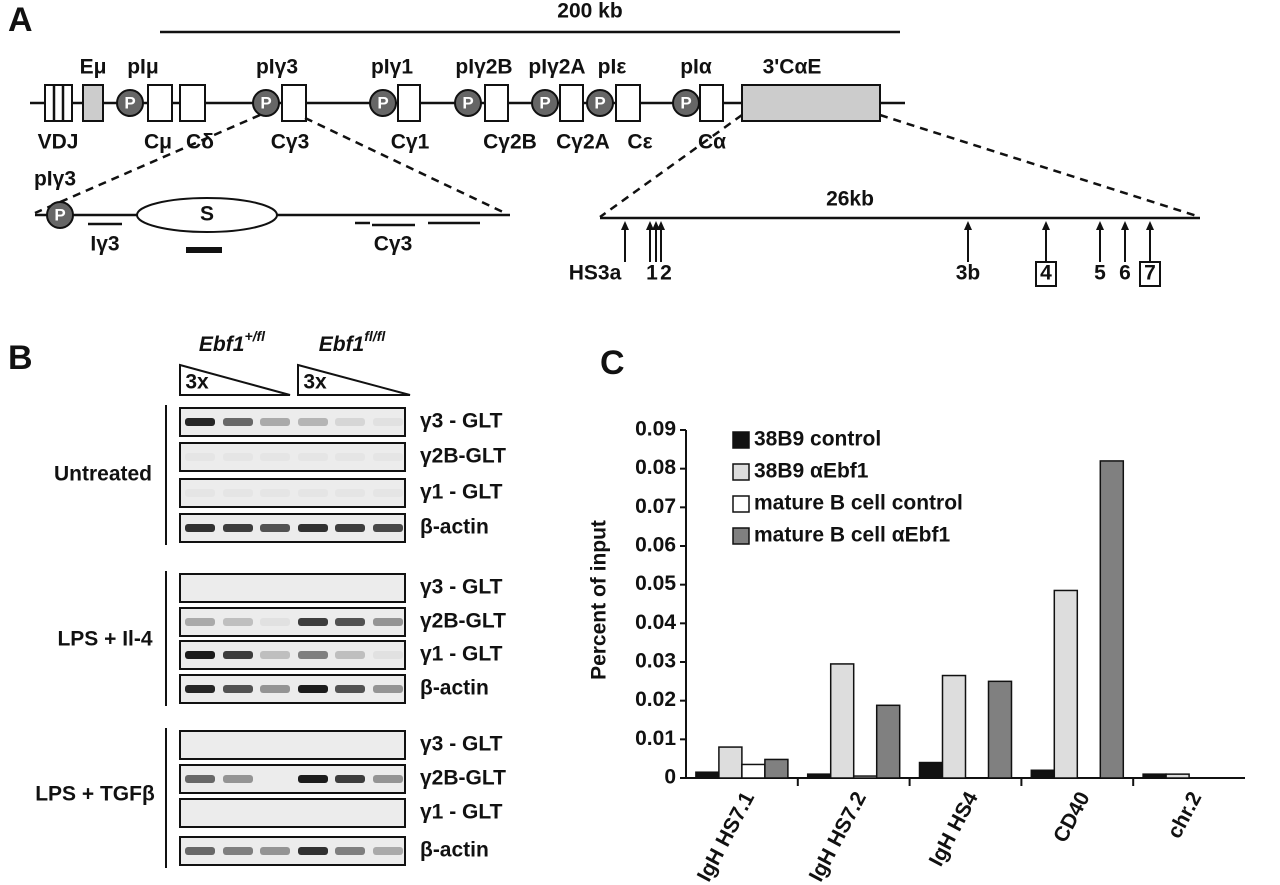  Describe the element at coordinates (858, 503) in the screenshot. I see `legend-label: mature B cell control` at that location.